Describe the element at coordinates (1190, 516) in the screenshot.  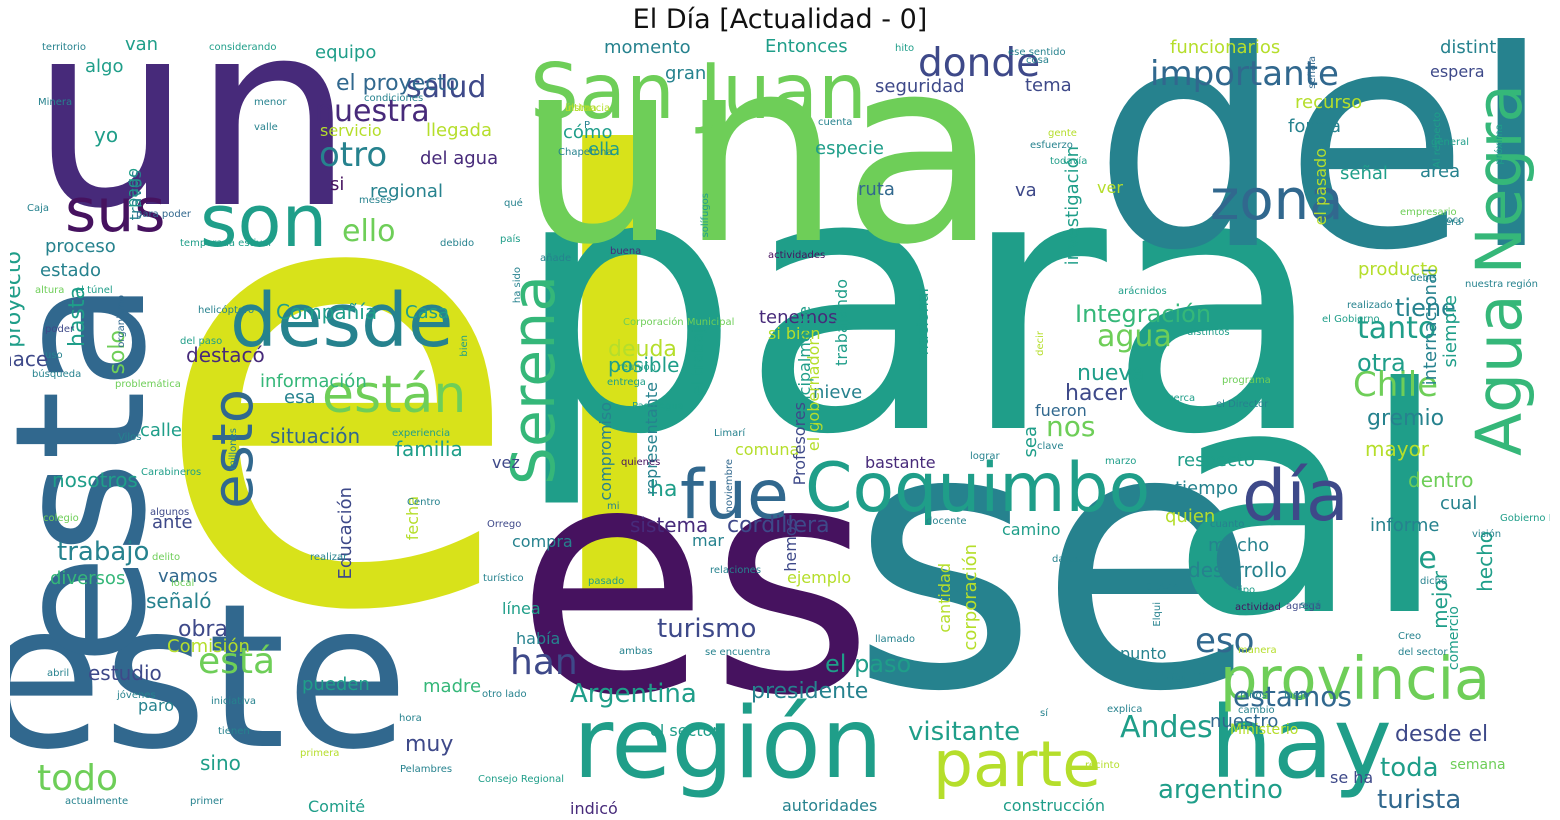
I see `word-quien: quien` at that location.